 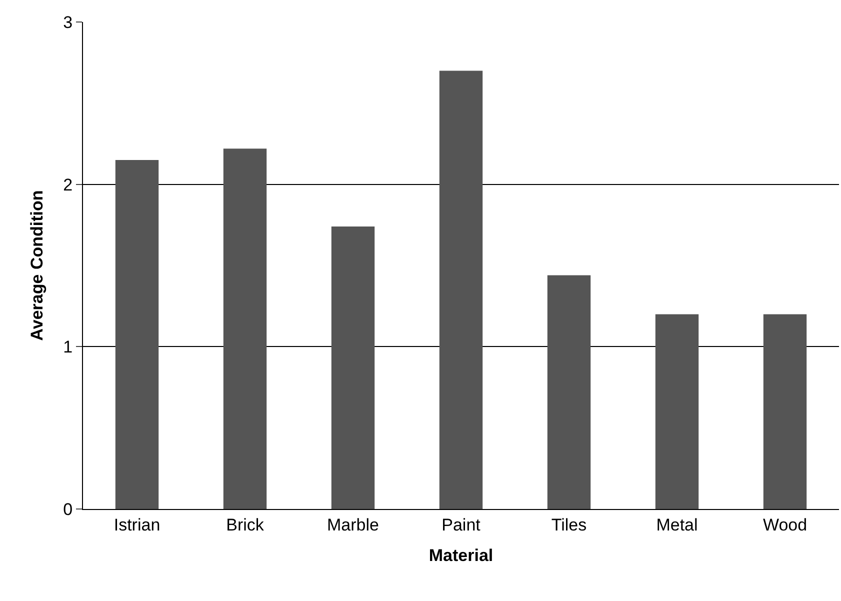 I want to click on y-axis-title: Average Condition, so click(x=37, y=265).